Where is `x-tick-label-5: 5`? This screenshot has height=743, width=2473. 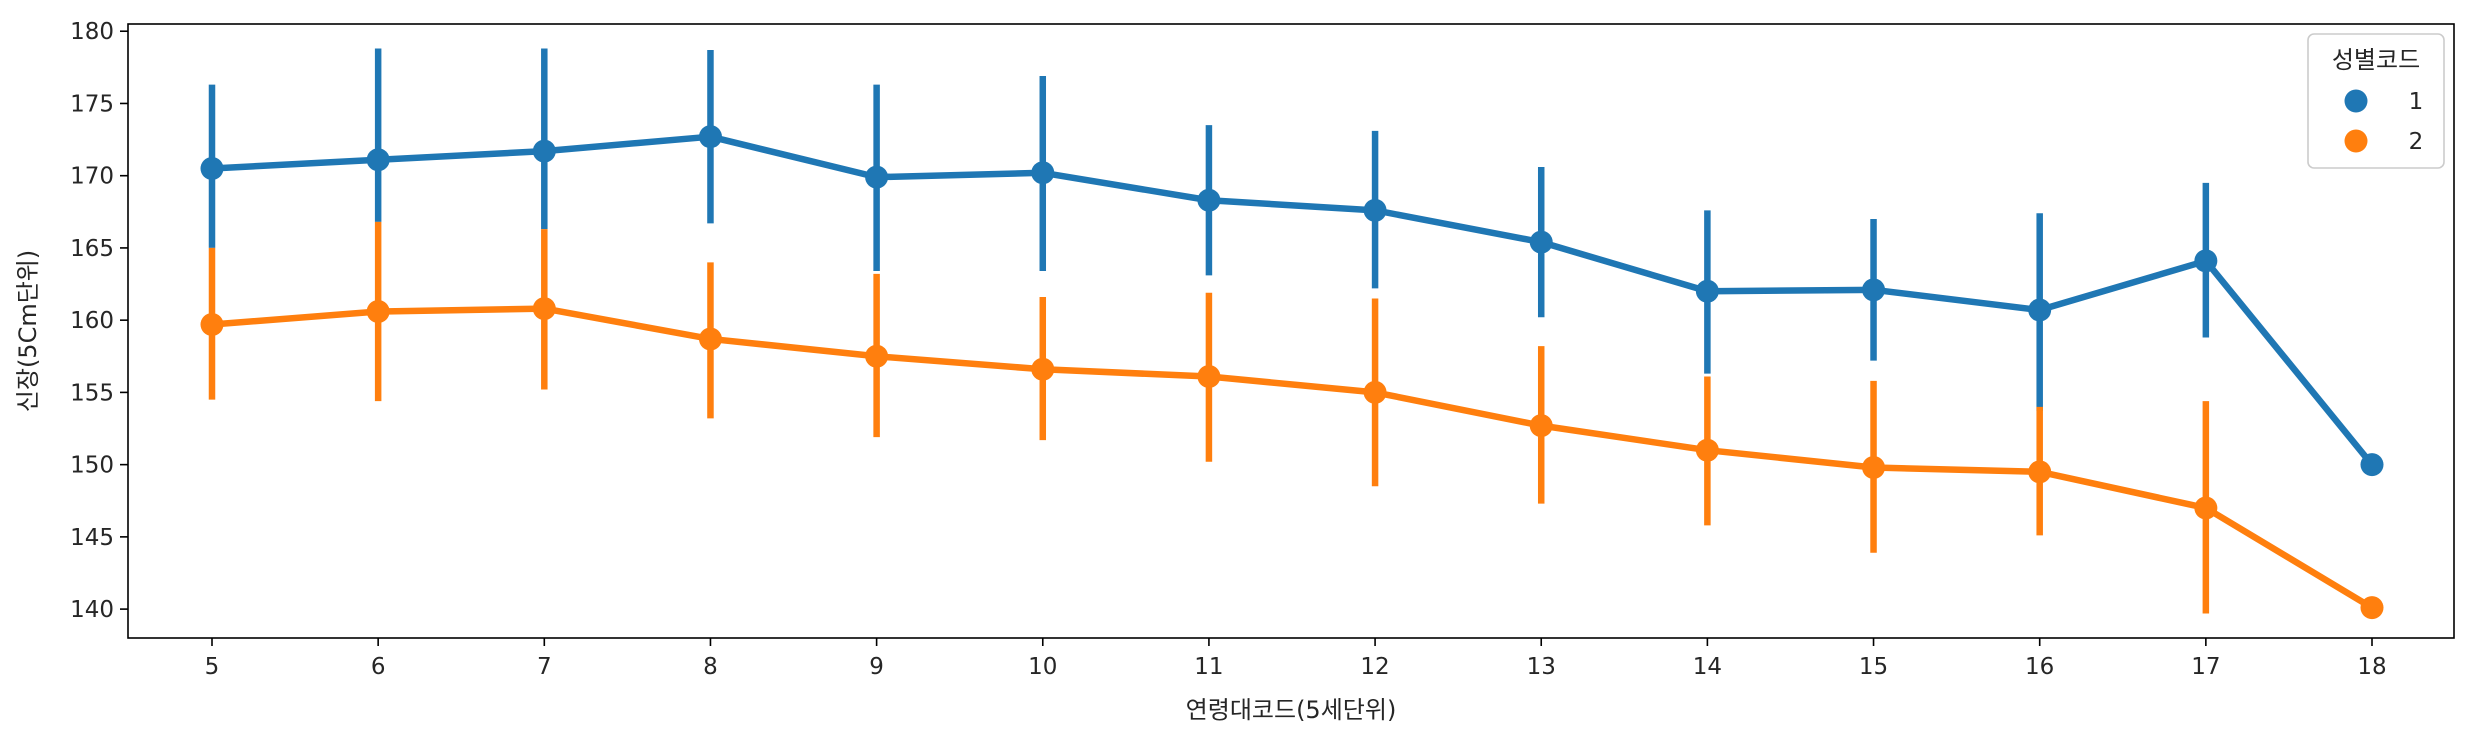
x-tick-label-5: 5 is located at coordinates (212, 667).